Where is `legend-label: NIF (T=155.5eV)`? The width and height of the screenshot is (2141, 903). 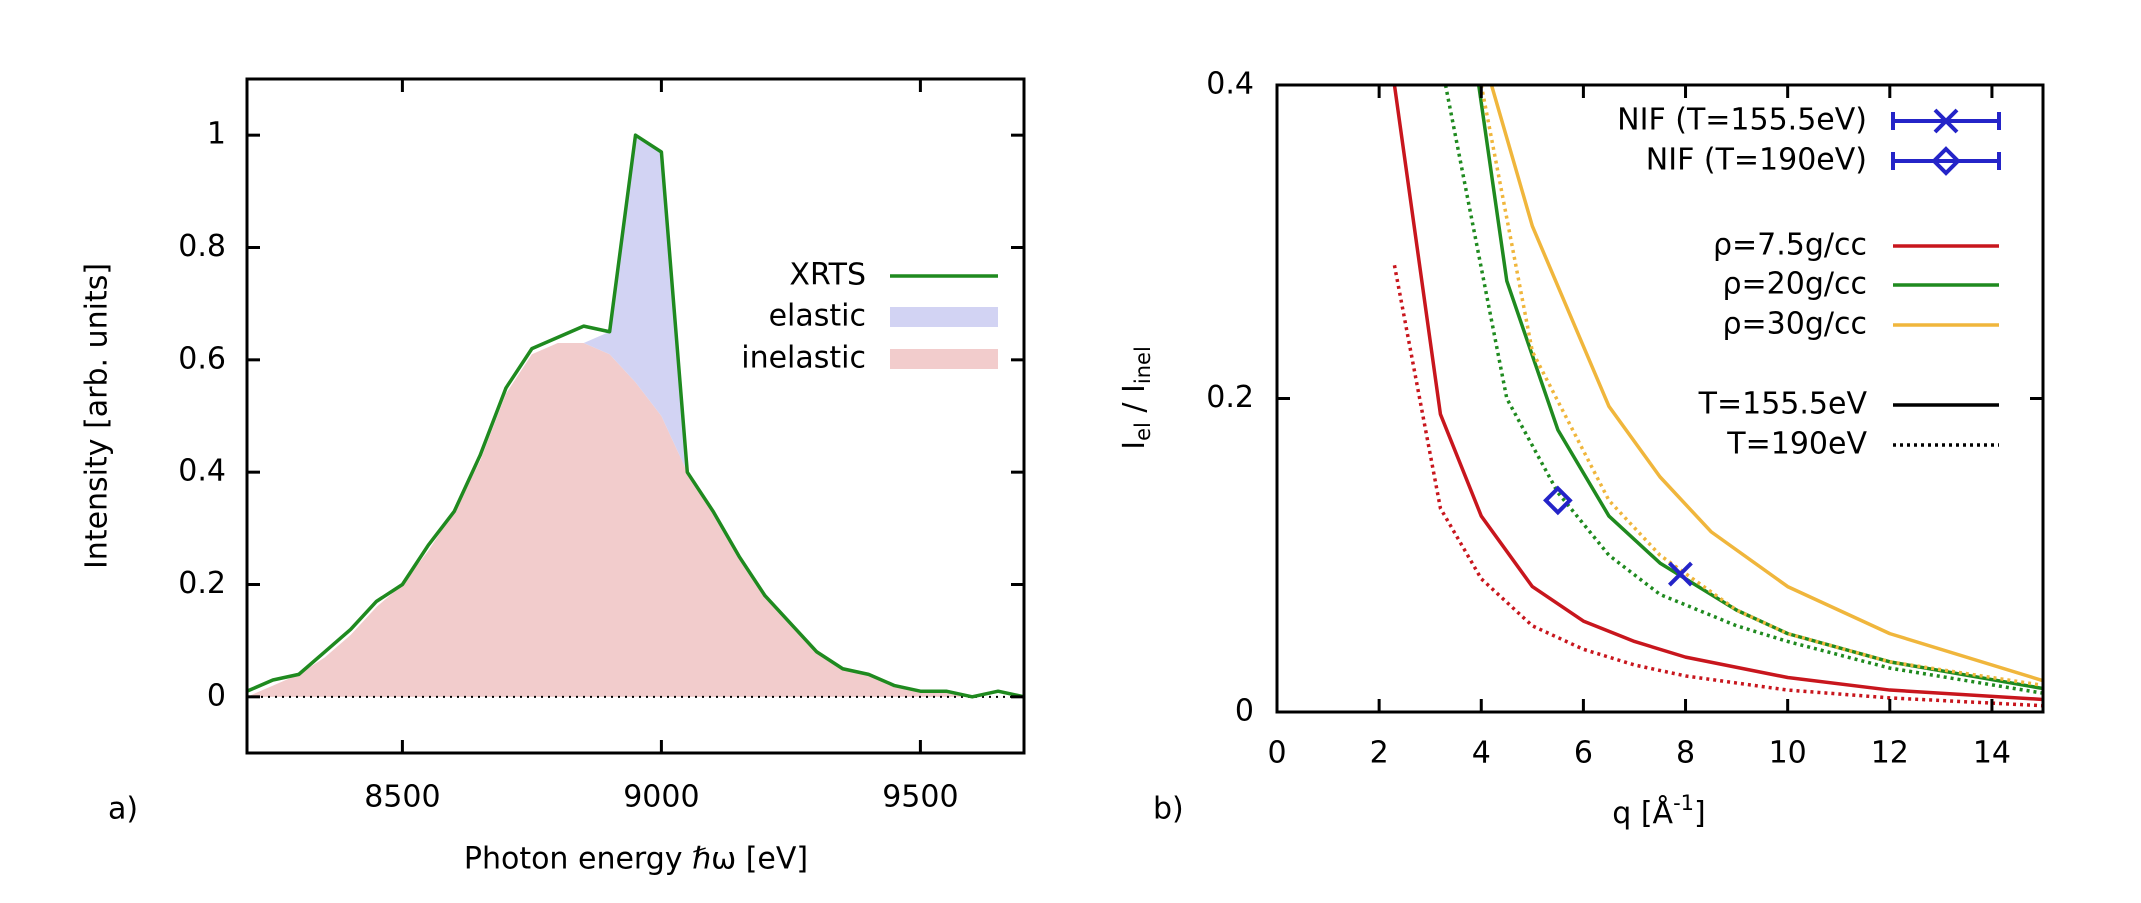
legend-label: NIF (T=155.5eV) is located at coordinates (1742, 120).